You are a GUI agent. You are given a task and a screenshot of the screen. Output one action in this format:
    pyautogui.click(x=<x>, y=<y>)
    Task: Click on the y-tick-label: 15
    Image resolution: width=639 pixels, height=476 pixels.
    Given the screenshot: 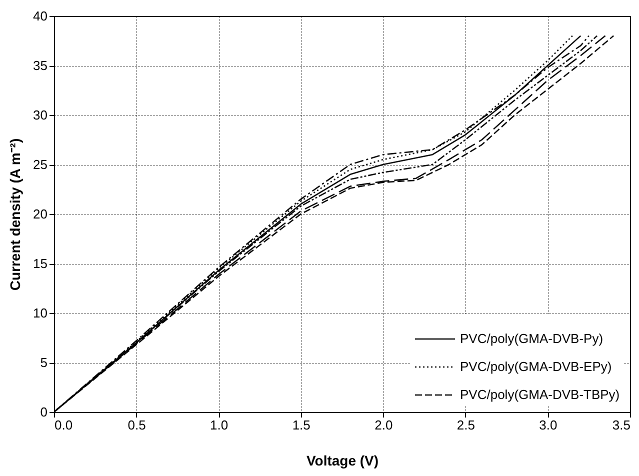 What is the action you would take?
    pyautogui.click(x=40, y=263)
    